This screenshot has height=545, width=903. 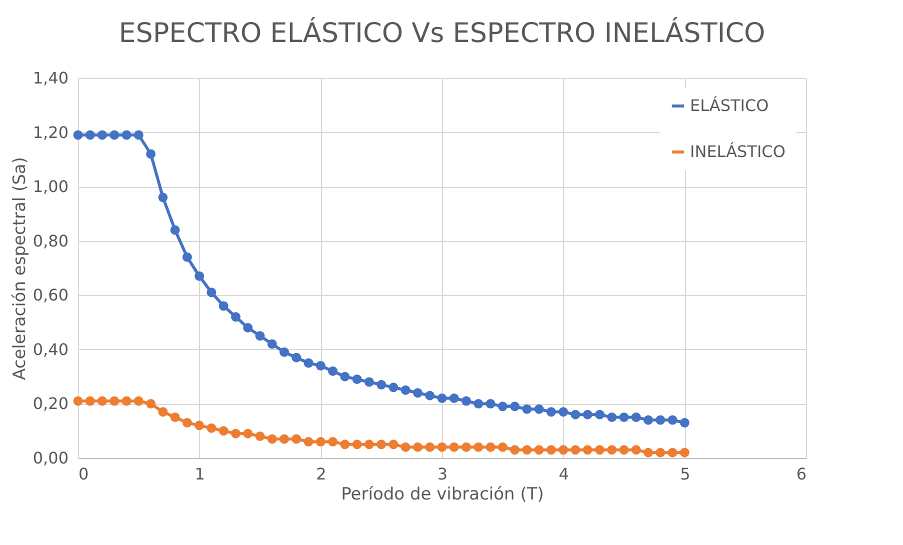 I want to click on x-tick-label: 6, so click(x=801, y=474).